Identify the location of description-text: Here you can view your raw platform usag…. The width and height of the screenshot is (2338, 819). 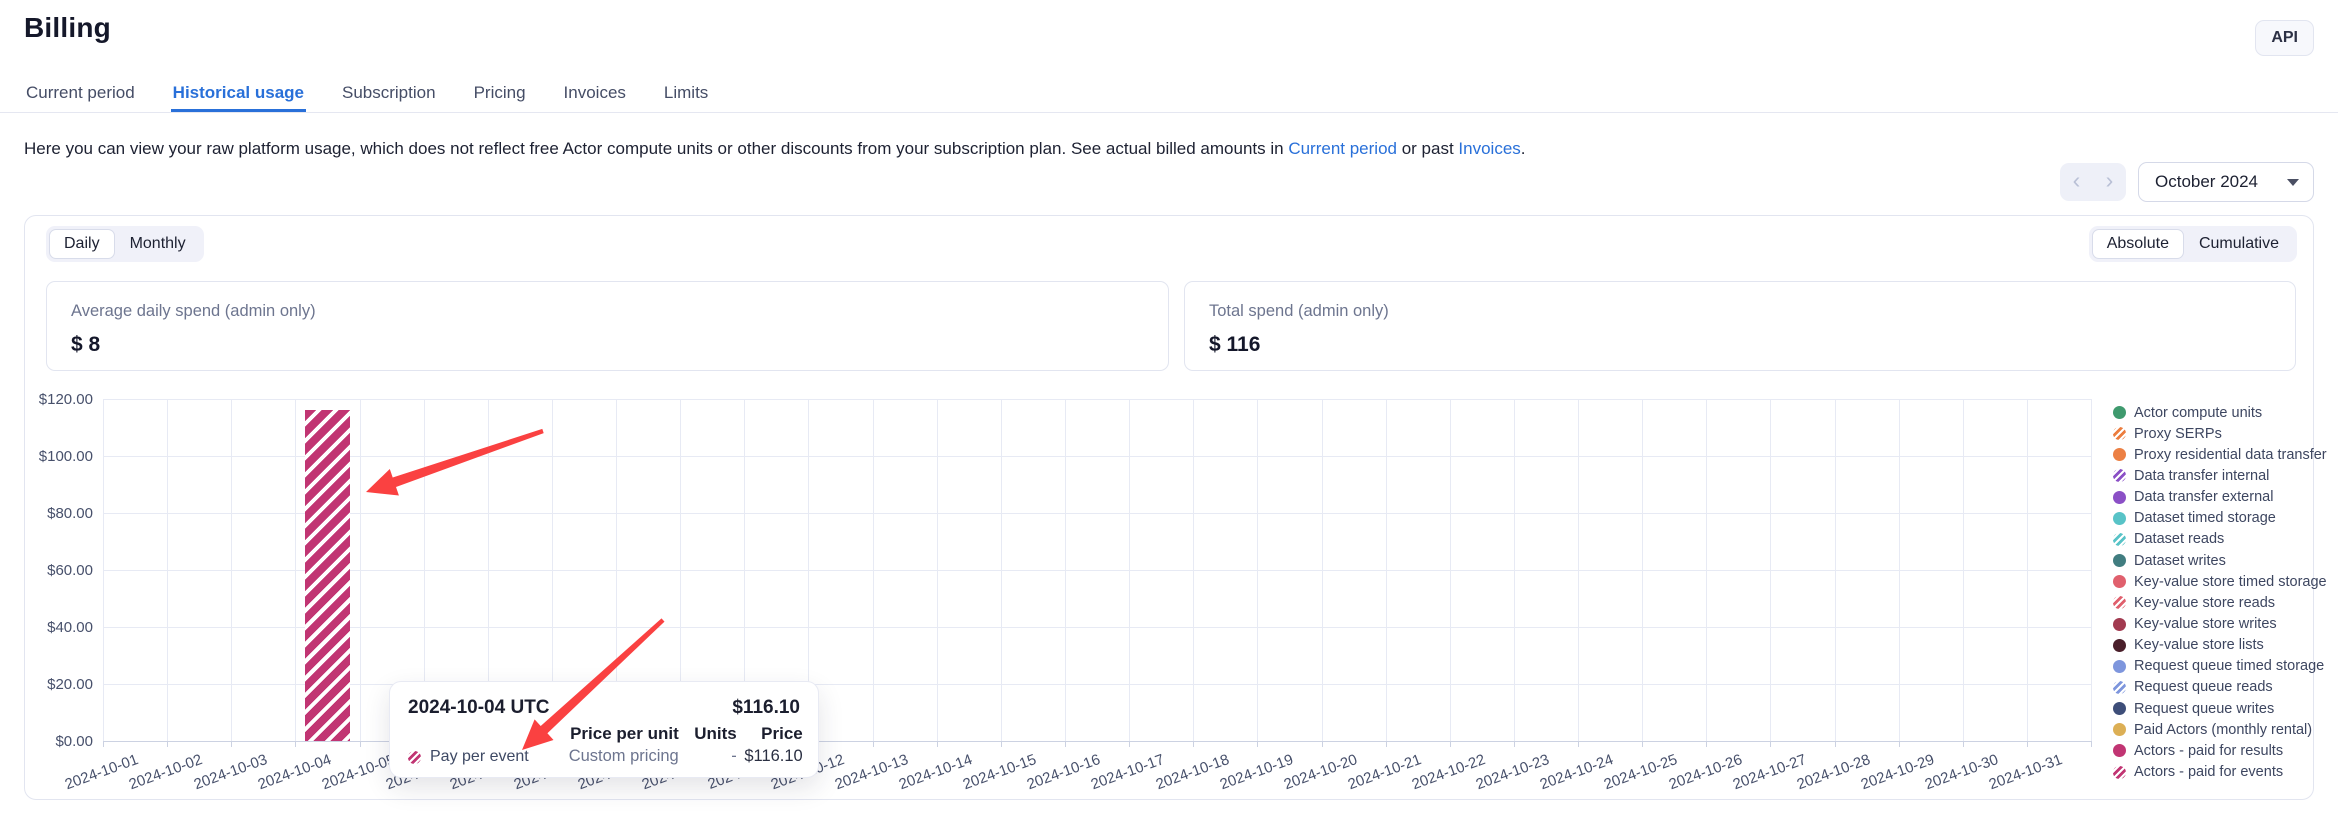
(656, 148).